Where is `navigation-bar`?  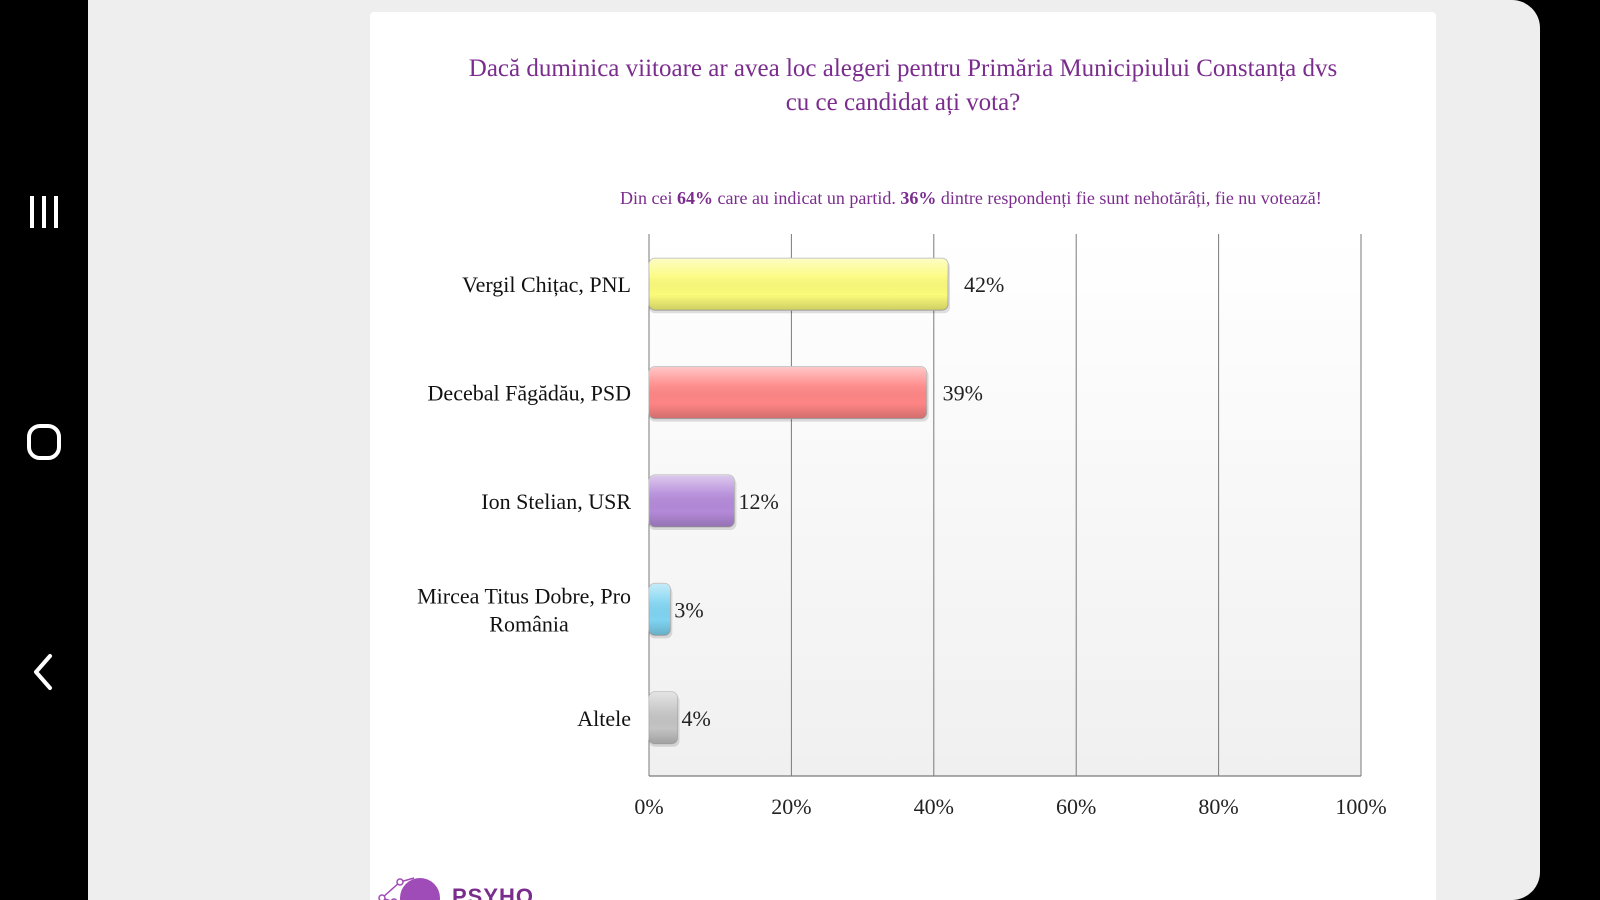 navigation-bar is located at coordinates (44, 450).